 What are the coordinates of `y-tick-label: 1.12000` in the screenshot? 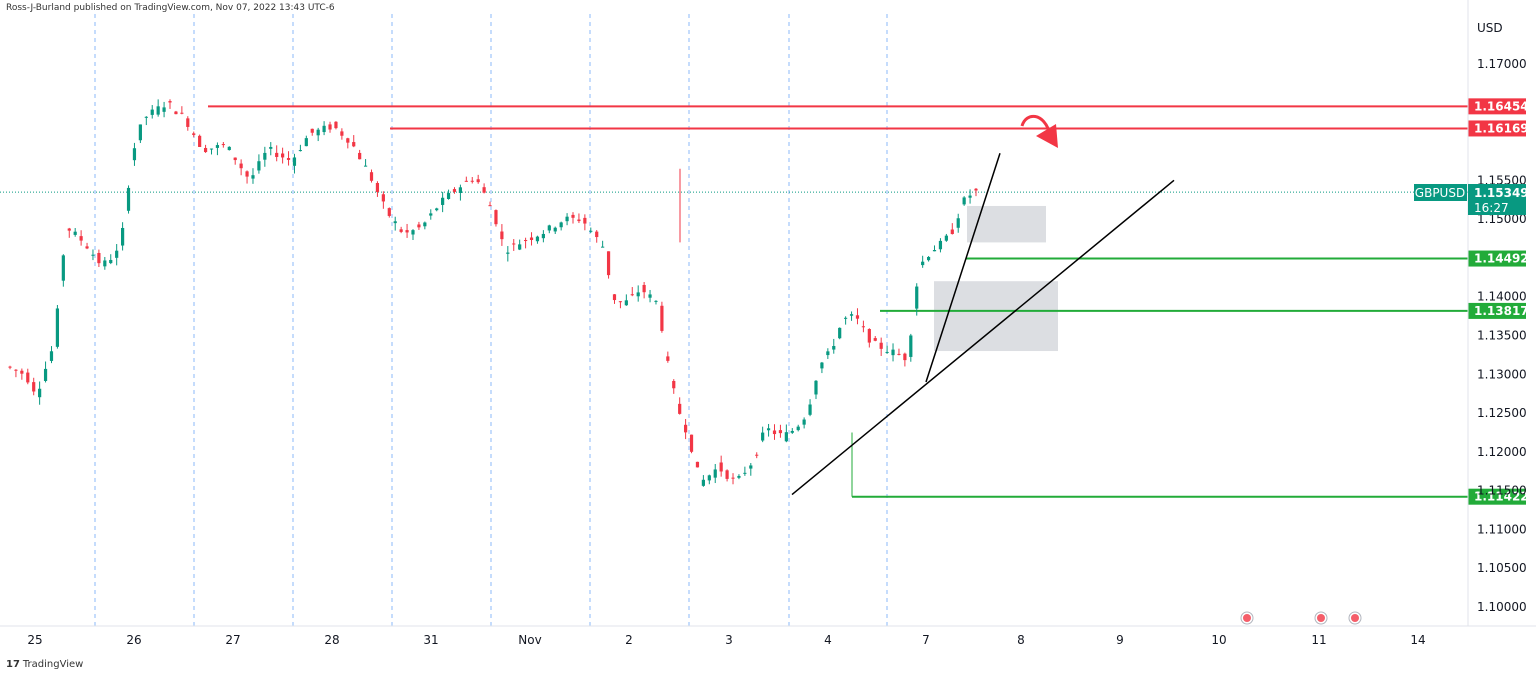 It's located at (1502, 452).